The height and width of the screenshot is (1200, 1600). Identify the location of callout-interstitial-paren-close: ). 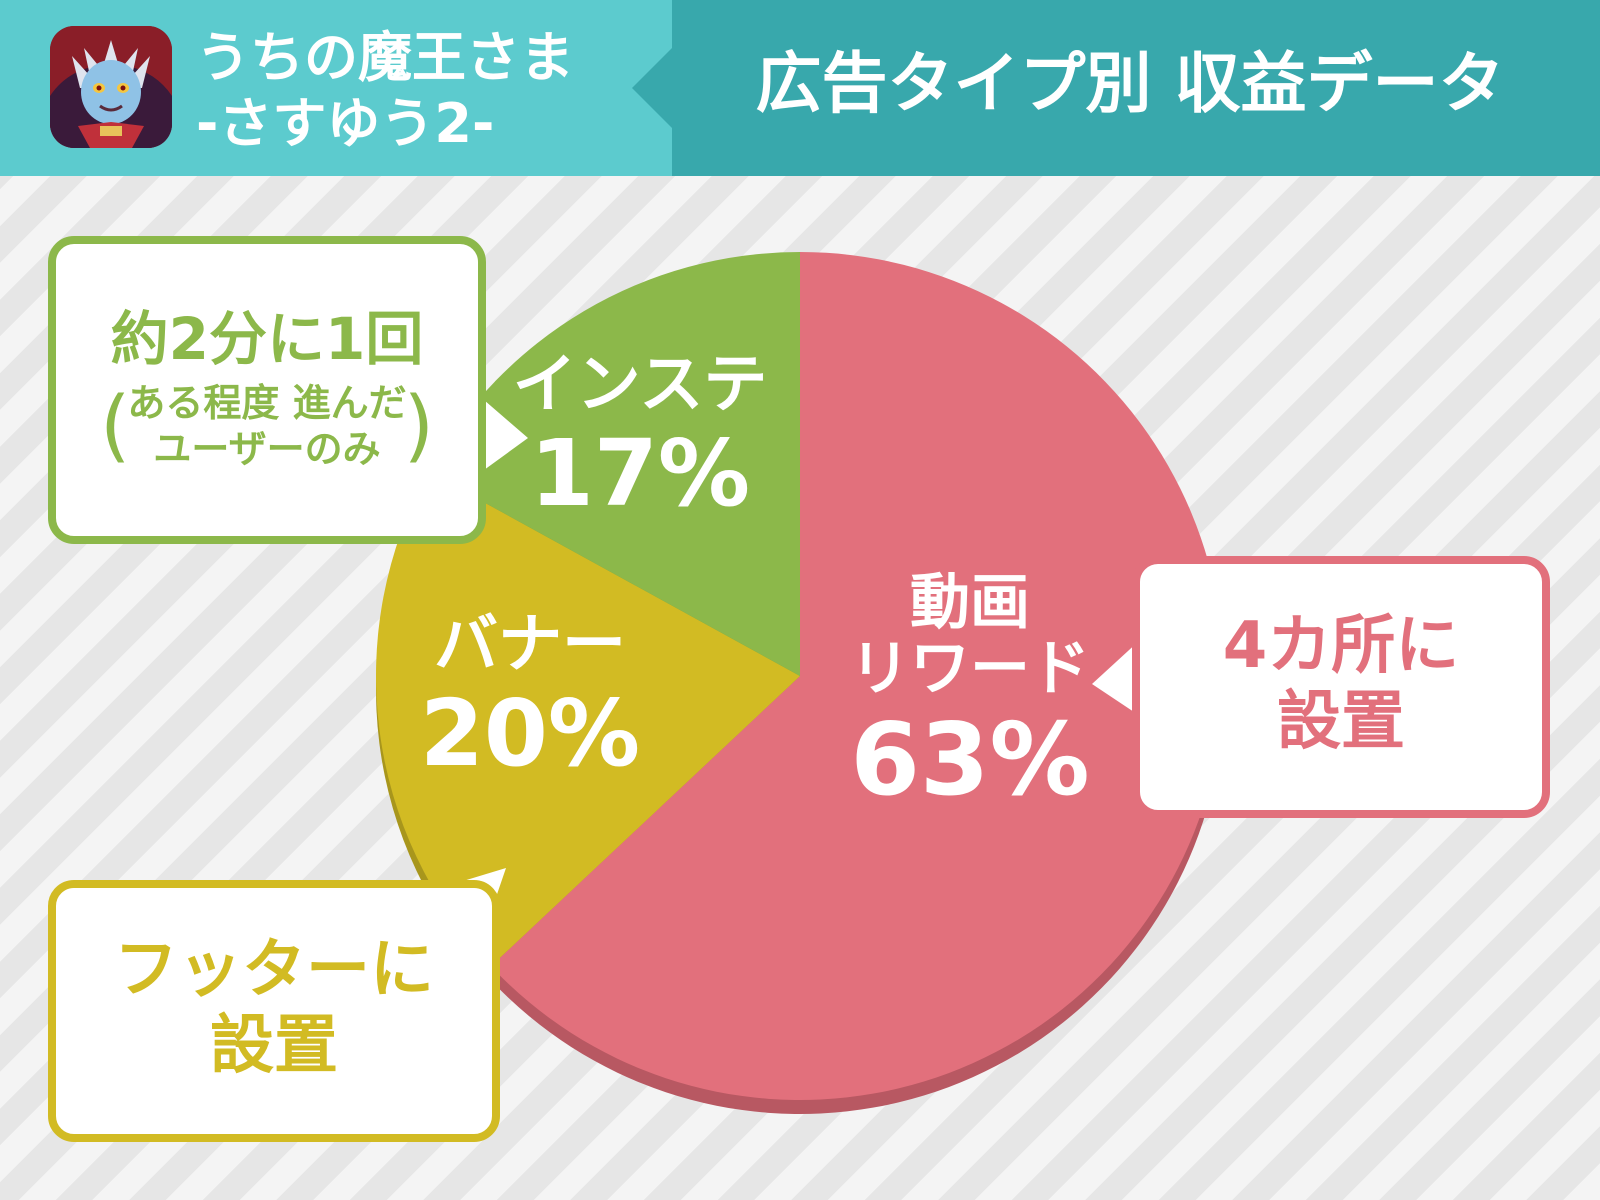
(418, 426).